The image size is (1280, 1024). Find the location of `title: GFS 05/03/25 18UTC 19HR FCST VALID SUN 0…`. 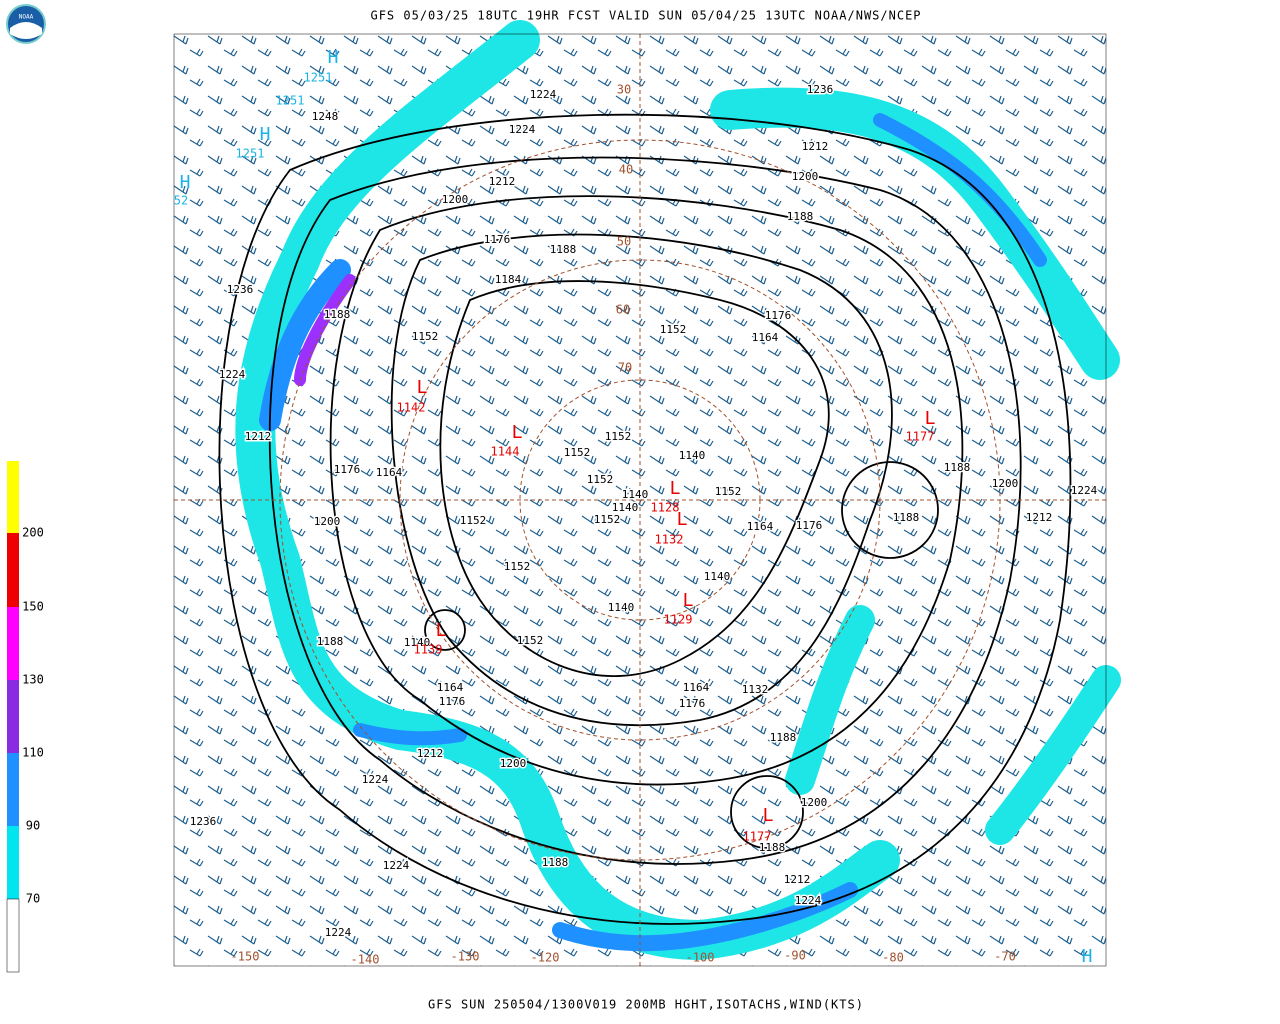

title: GFS 05/03/25 18UTC 19HR FCST VALID SUN 0… is located at coordinates (645, 16).